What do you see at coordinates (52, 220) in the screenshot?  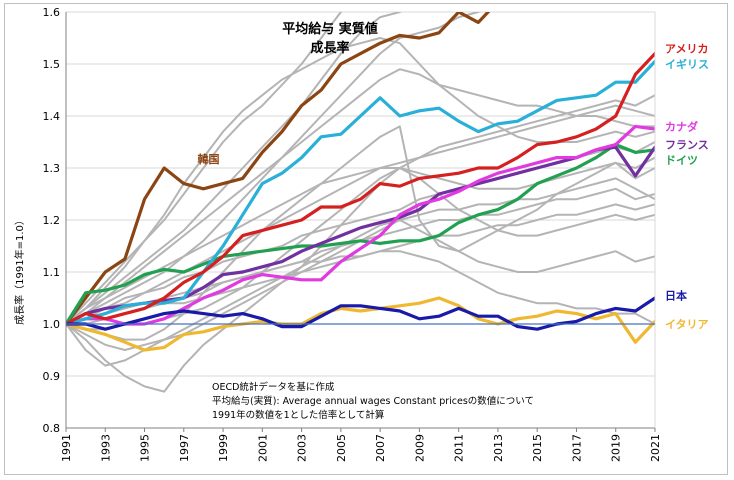 I see `y-tick-label: 1.2` at bounding box center [52, 220].